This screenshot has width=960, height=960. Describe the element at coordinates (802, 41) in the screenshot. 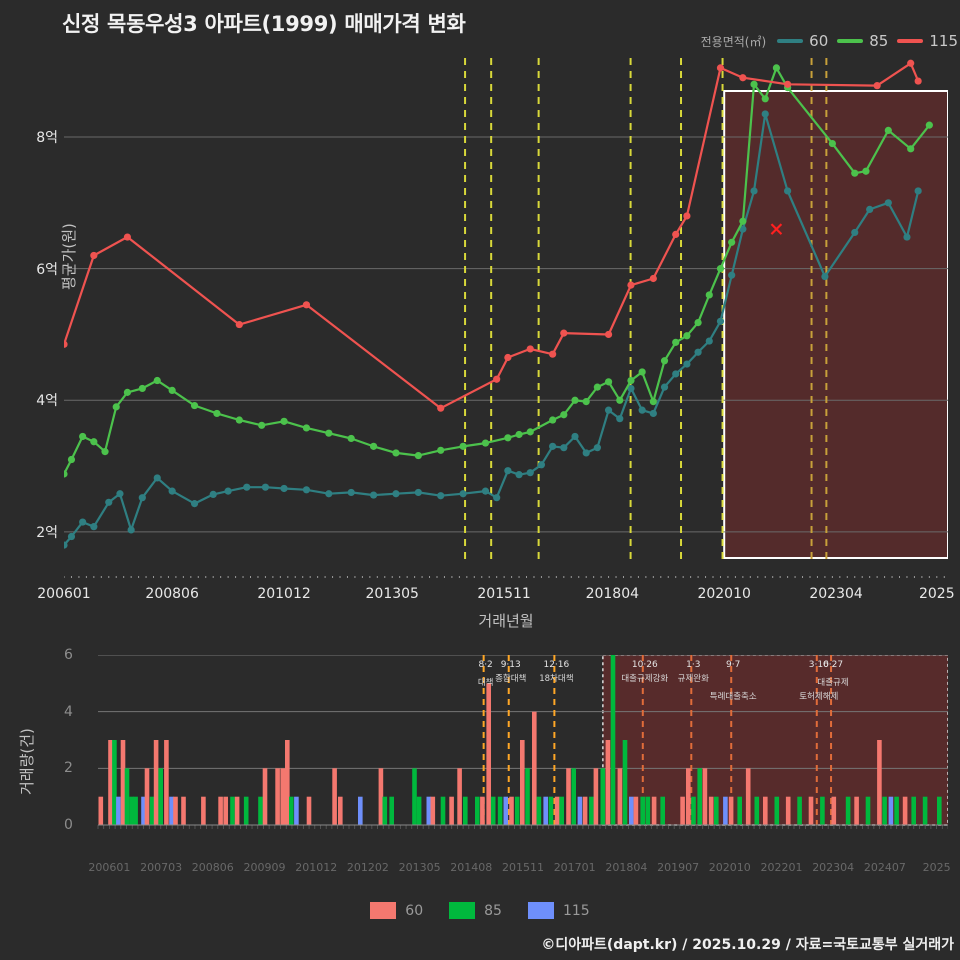

I see `legend-entry-60: 60` at that location.